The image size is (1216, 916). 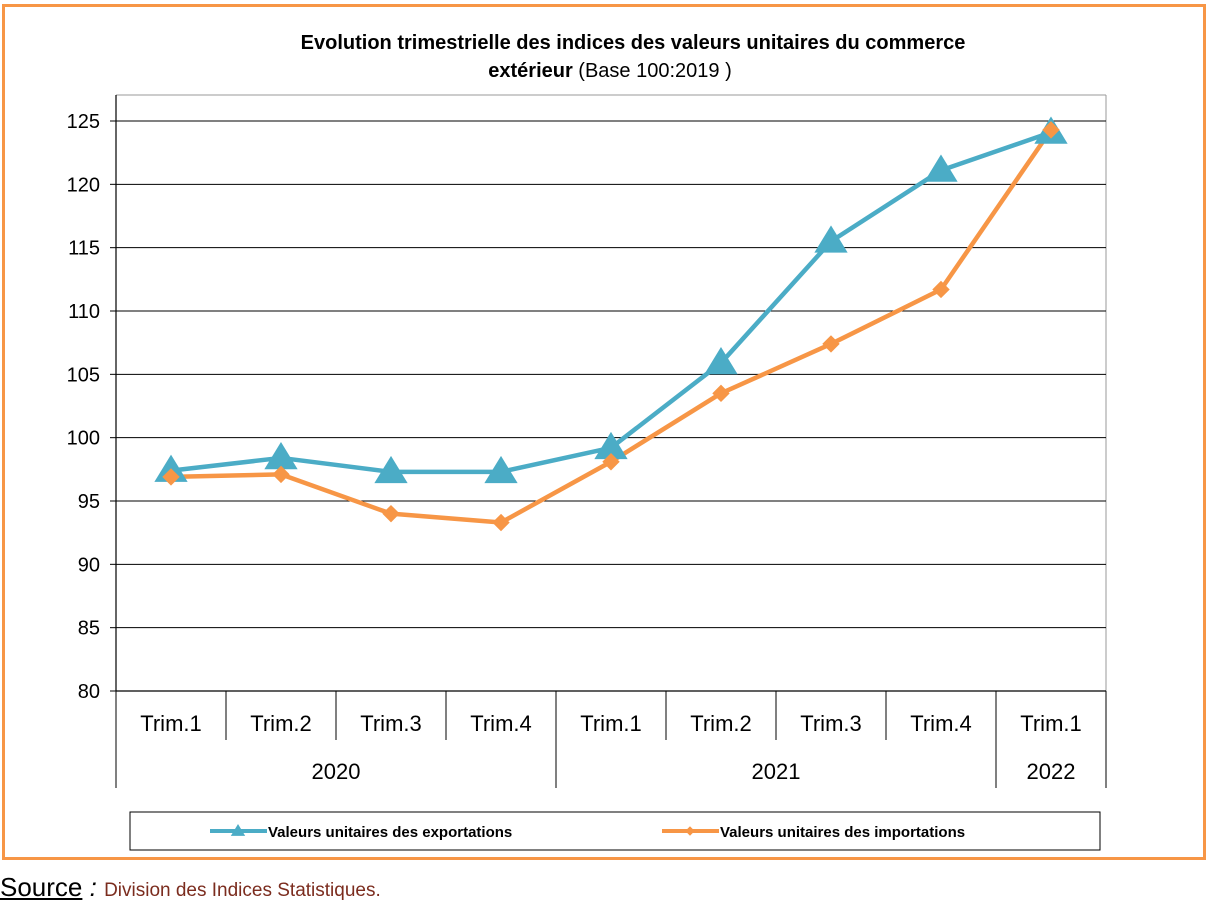 What do you see at coordinates (1051, 771) in the screenshot?
I see `year-label: 2022` at bounding box center [1051, 771].